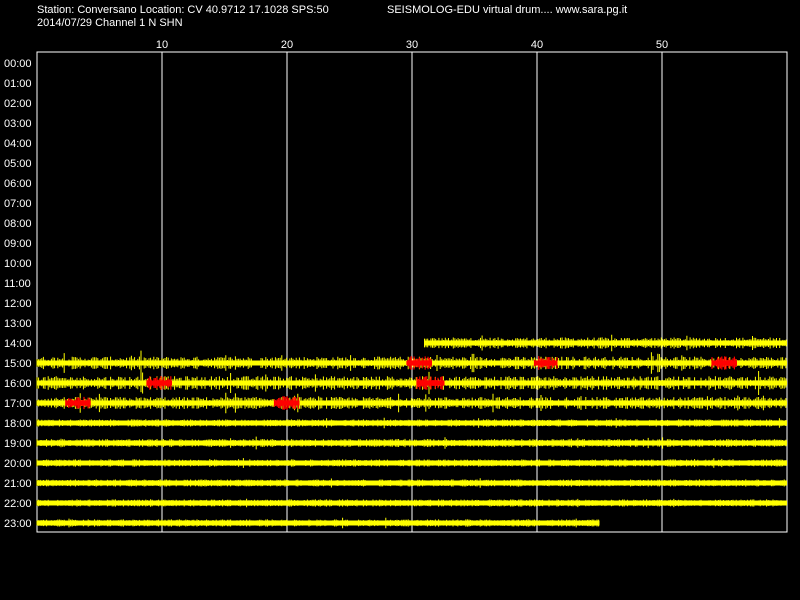 The image size is (800, 600). Describe the element at coordinates (537, 45) in the screenshot. I see `x-tick-label: 40` at that location.